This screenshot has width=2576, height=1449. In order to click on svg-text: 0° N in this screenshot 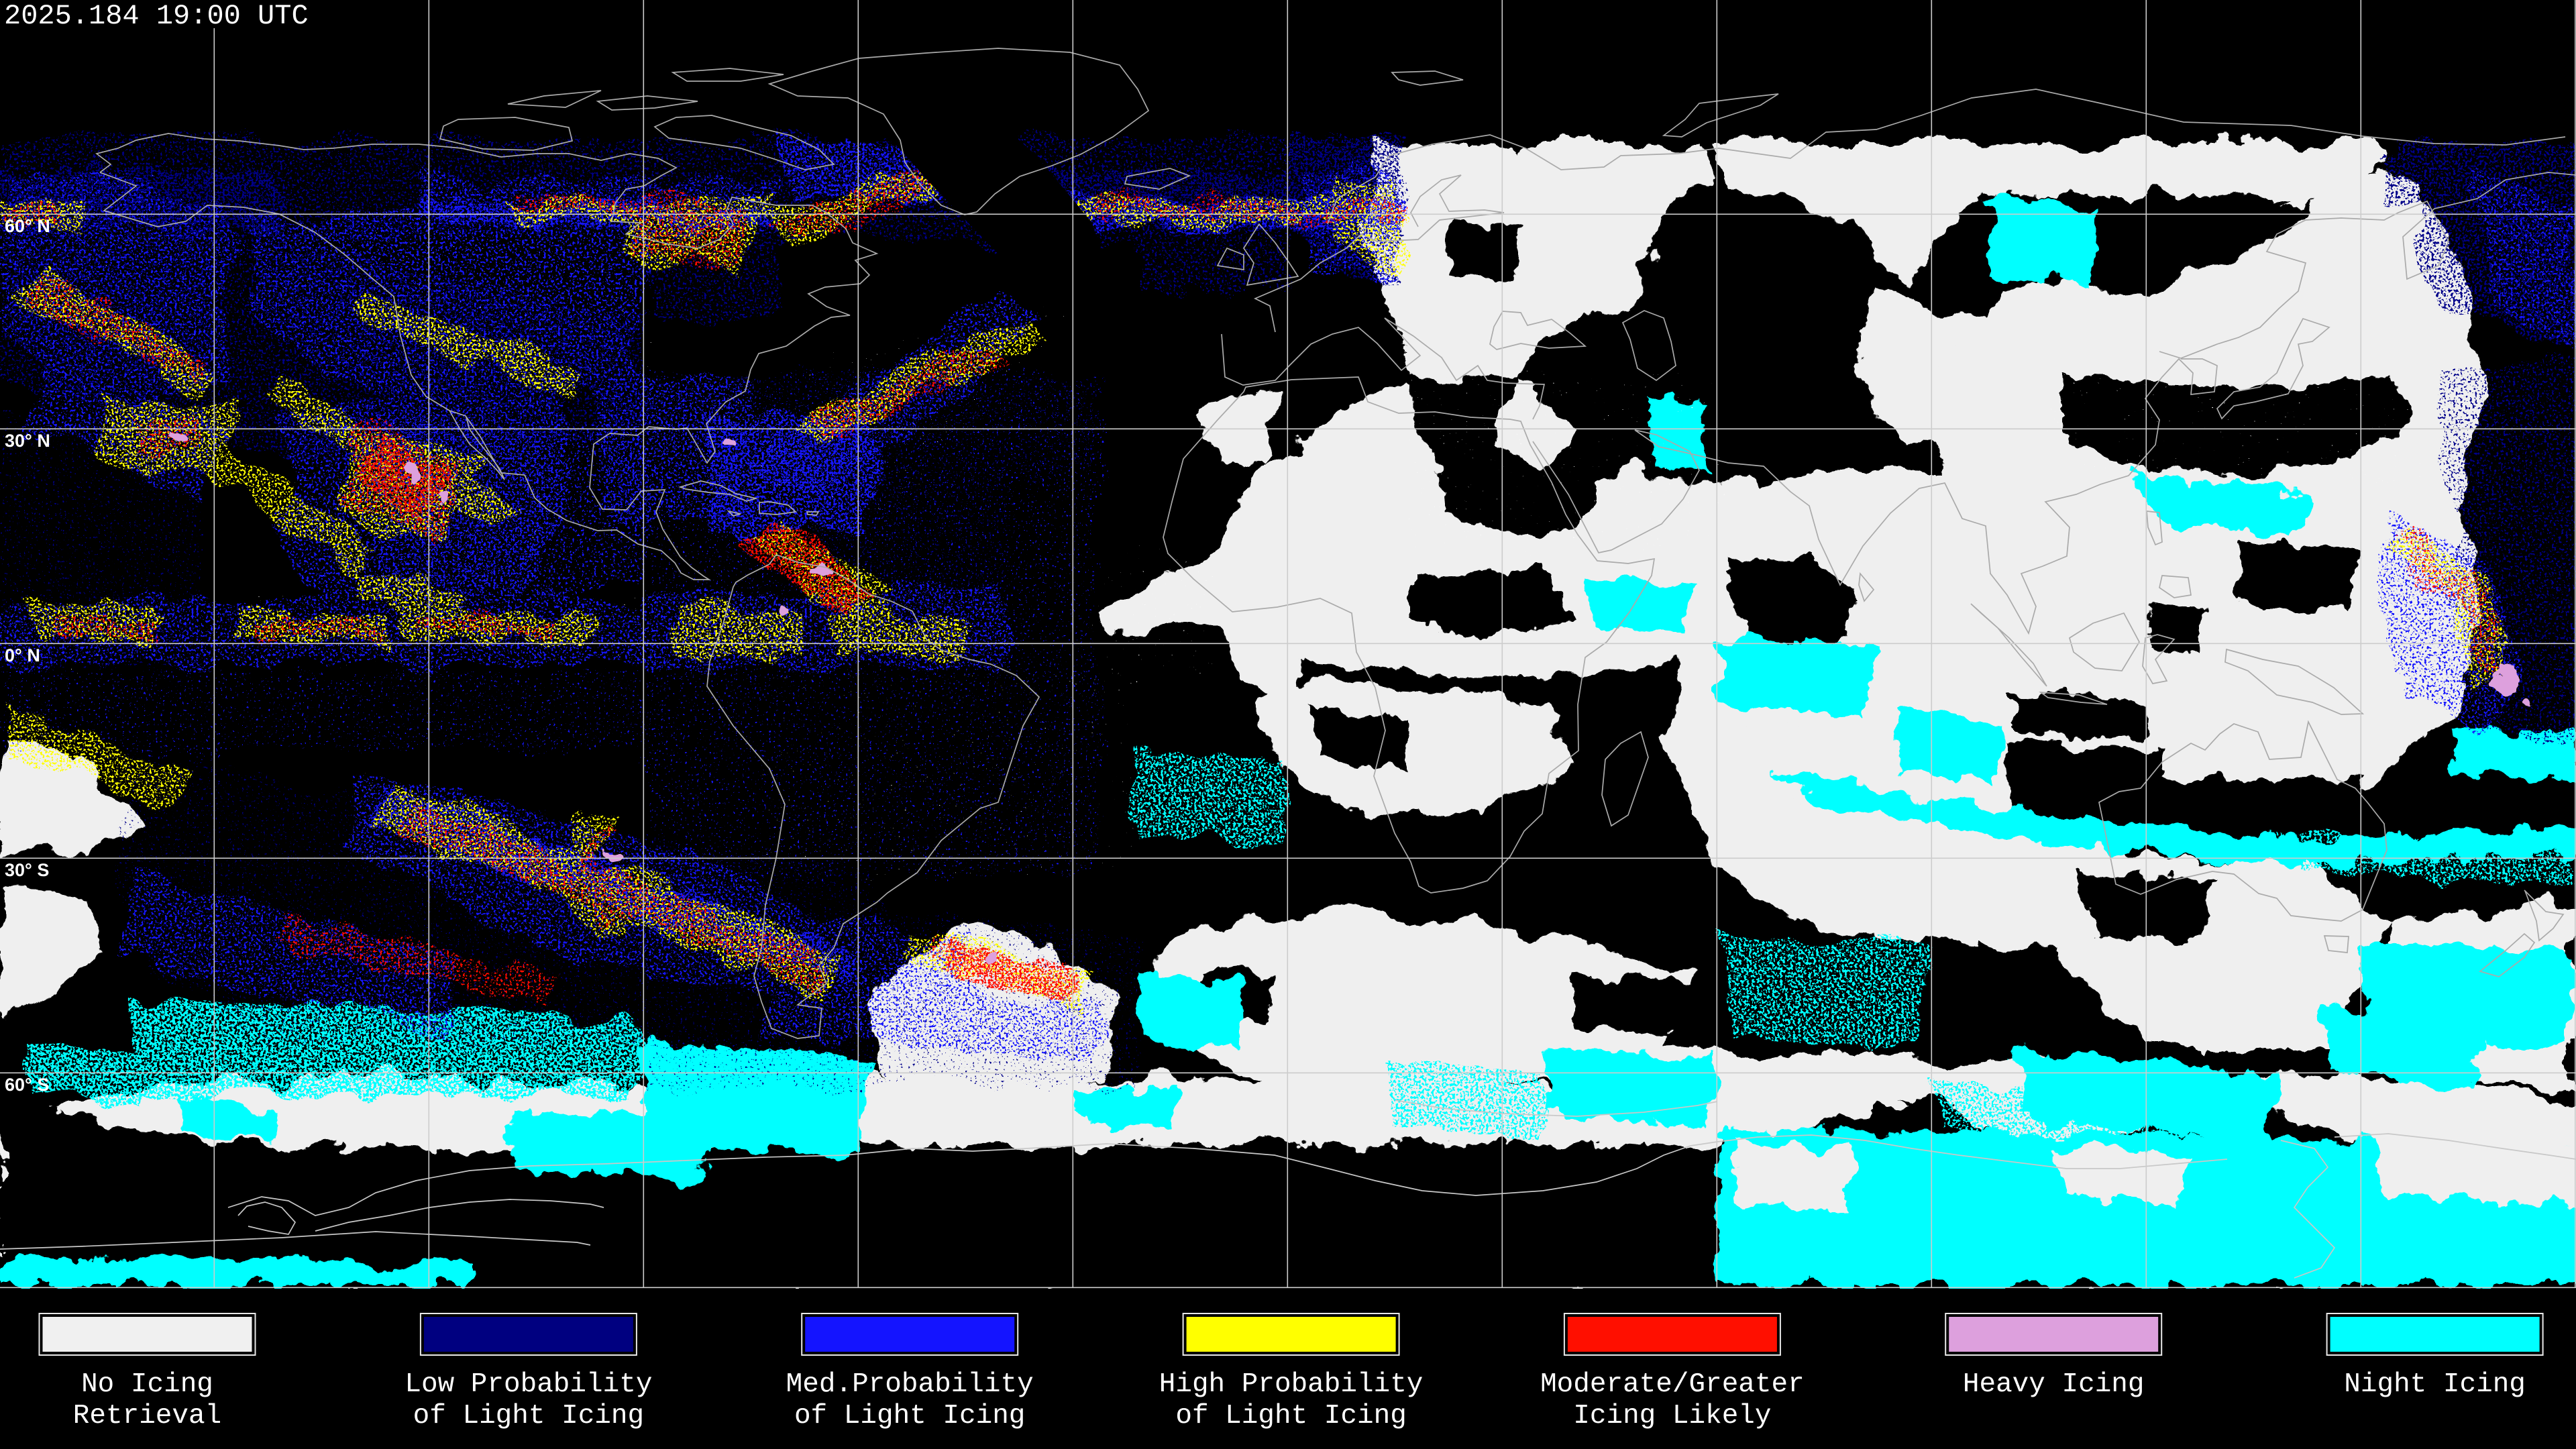, I will do `click(22, 655)`.